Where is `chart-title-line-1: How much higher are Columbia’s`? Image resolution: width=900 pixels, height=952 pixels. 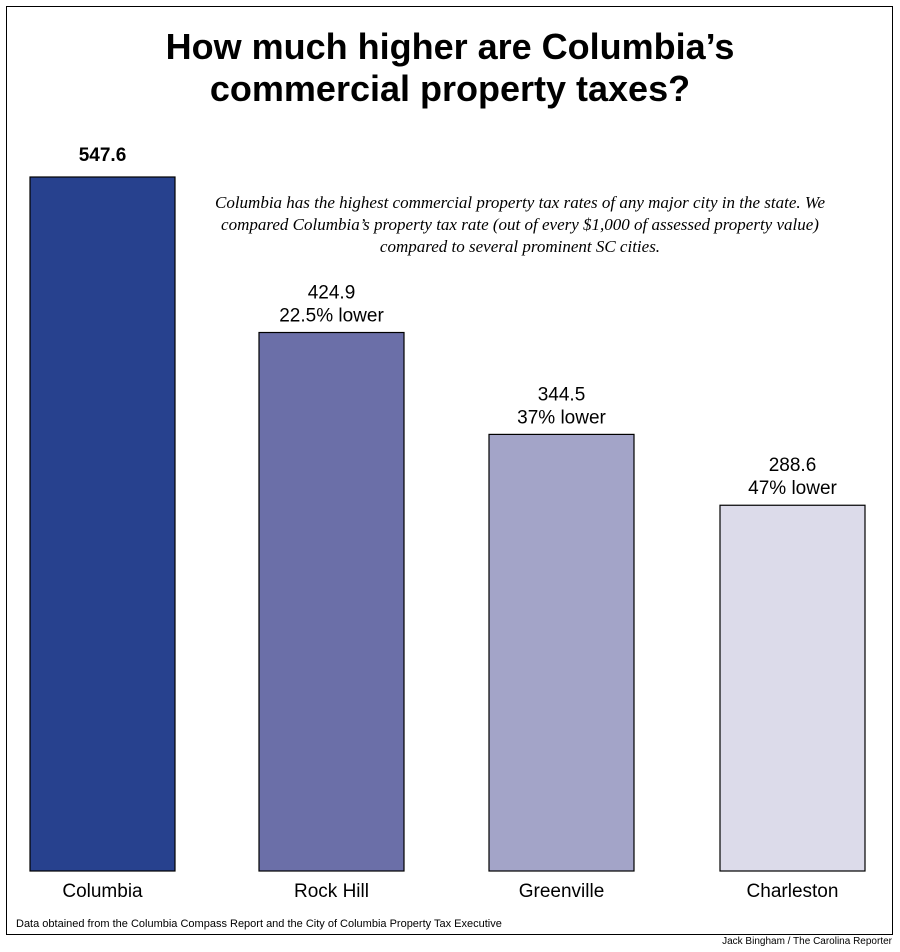 chart-title-line-1: How much higher are Columbia’s is located at coordinates (450, 46).